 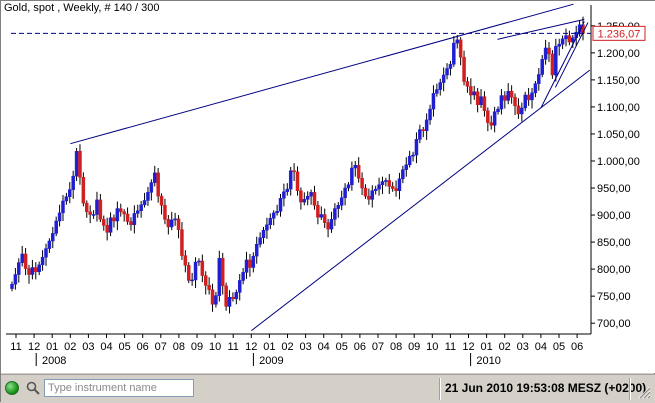 I want to click on resize-grip-icon, so click(x=643, y=391).